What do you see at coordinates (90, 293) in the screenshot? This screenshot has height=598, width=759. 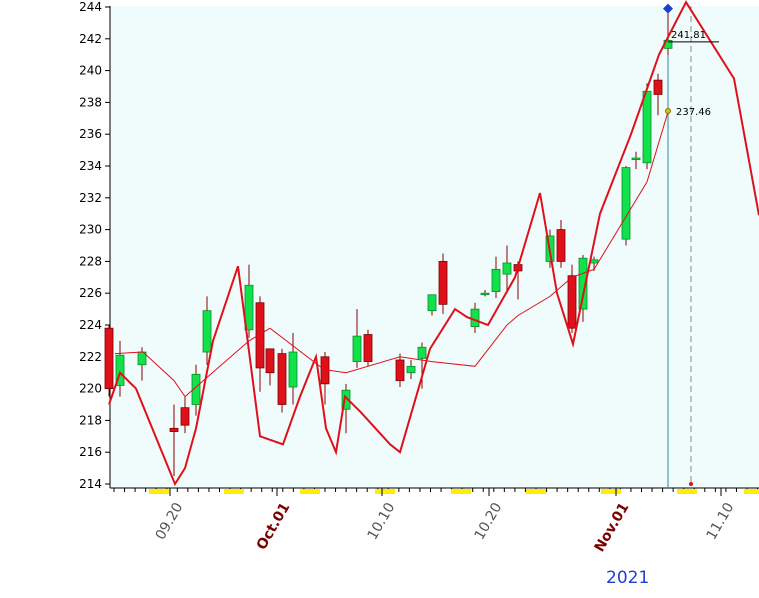 I see `y-tick-label: 226` at bounding box center [90, 293].